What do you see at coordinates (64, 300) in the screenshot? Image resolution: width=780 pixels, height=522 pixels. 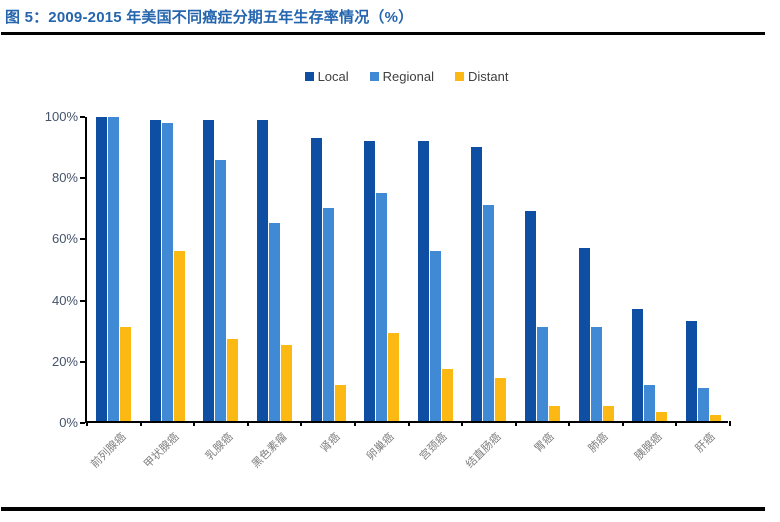 I see `y-axis-label: 40%` at bounding box center [64, 300].